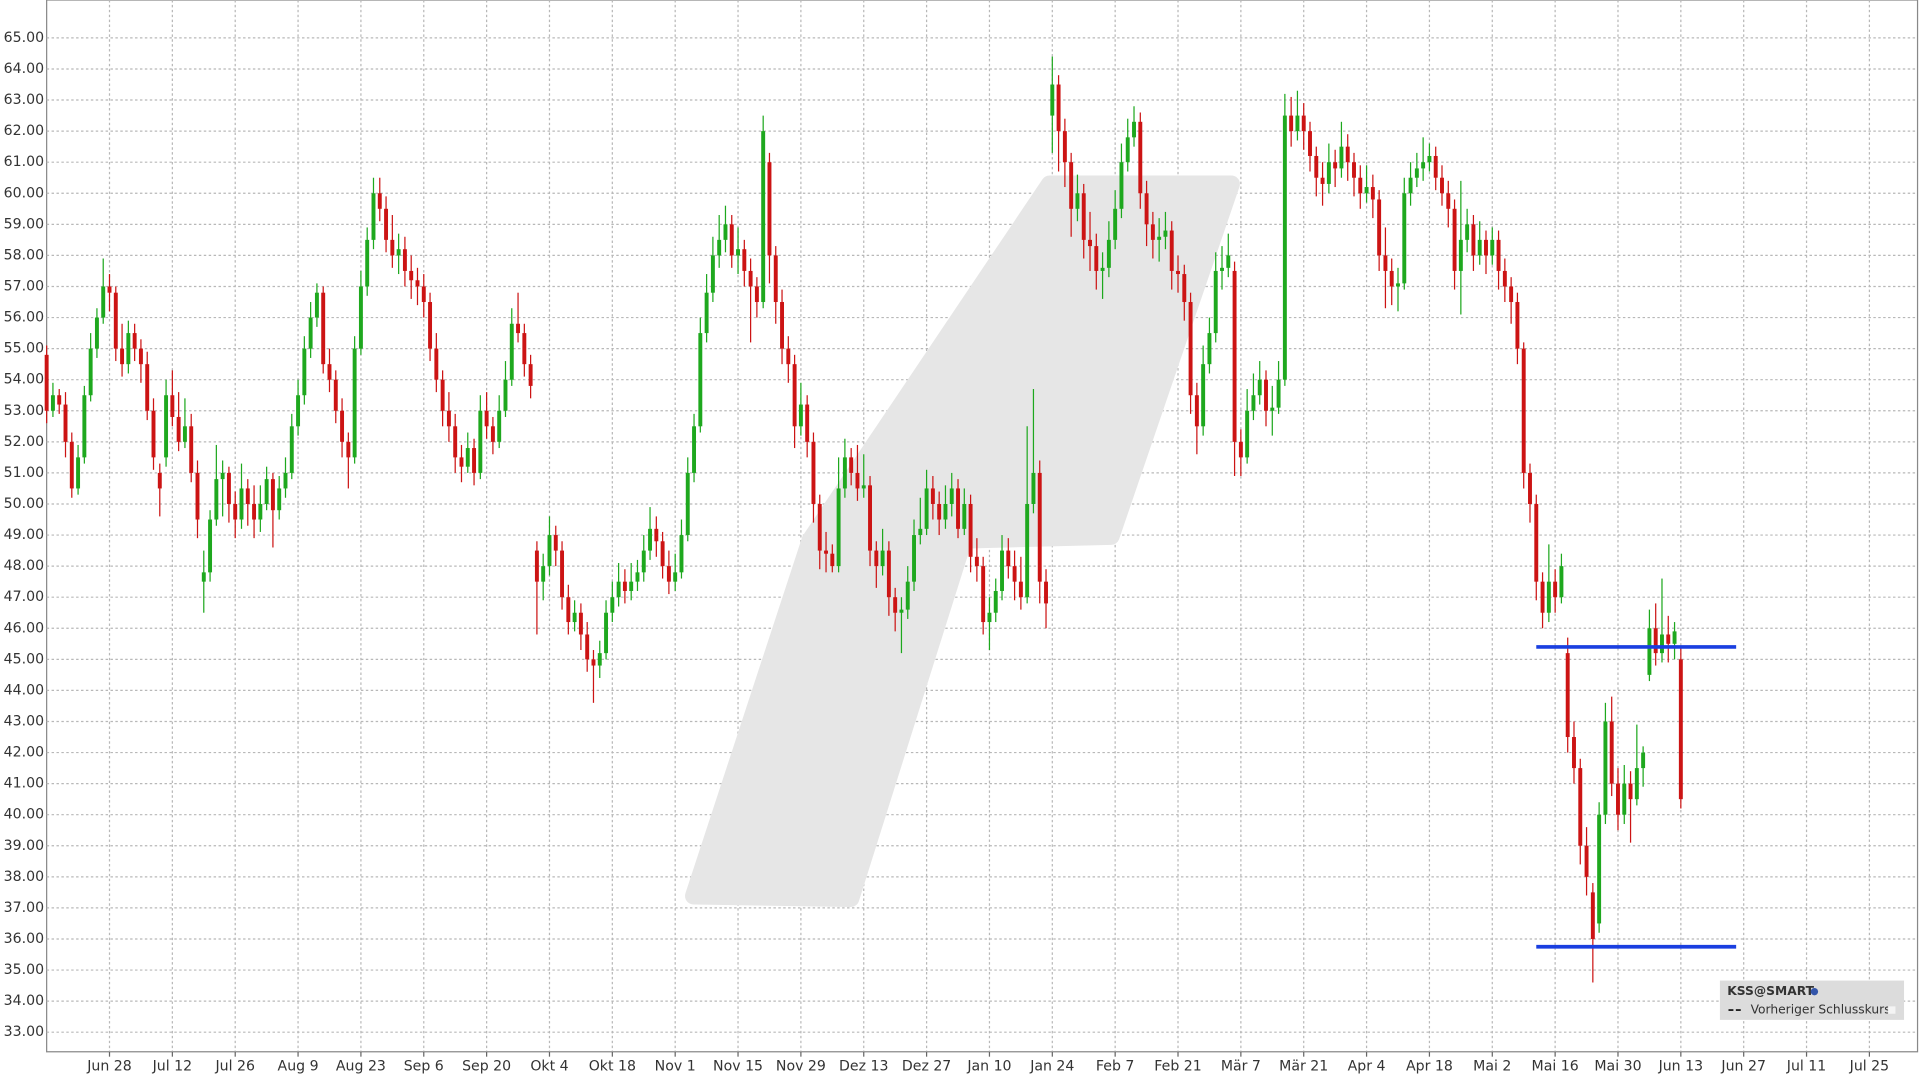 The height and width of the screenshot is (1080, 1920). I want to click on x-tick-label: Mär 7, so click(1241, 1067).